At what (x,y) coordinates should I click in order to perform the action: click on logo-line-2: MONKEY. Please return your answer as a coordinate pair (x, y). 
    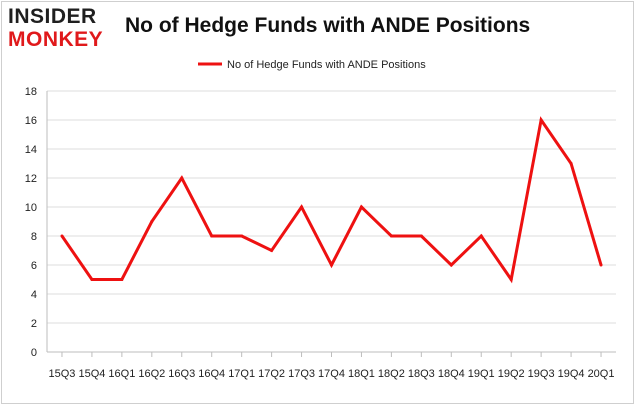
    Looking at the image, I should click on (56, 39).